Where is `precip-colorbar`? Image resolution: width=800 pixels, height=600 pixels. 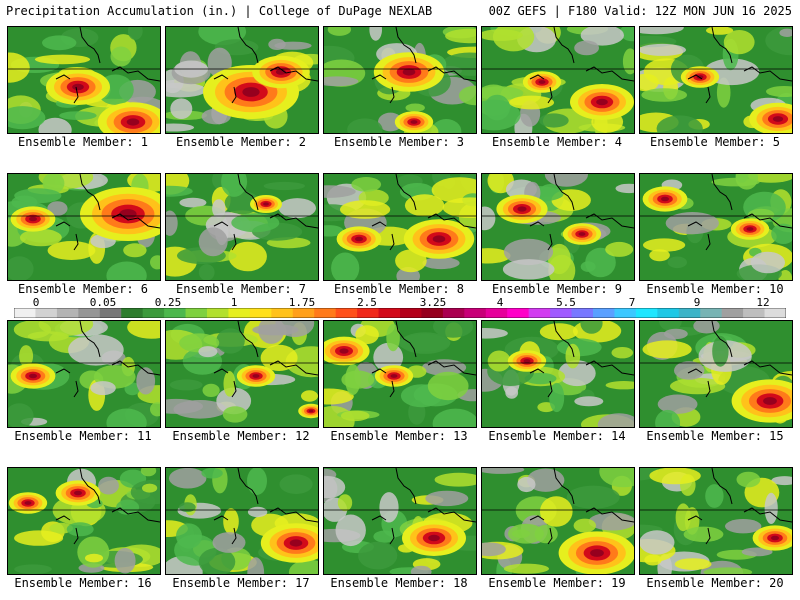
precip-colorbar is located at coordinates (400, 313).